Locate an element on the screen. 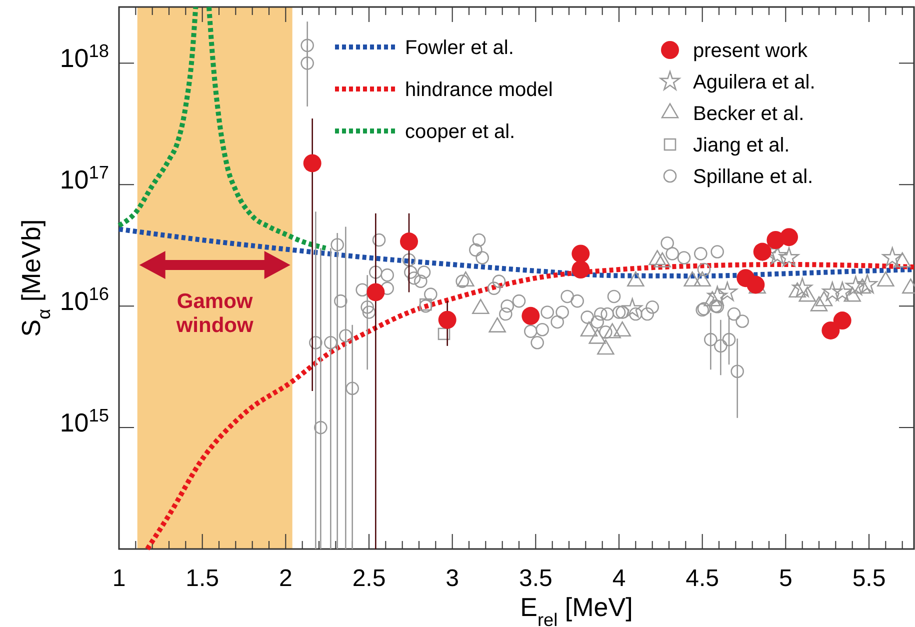 This screenshot has height=627, width=915. x-tick-label: 1 is located at coordinates (119, 578).